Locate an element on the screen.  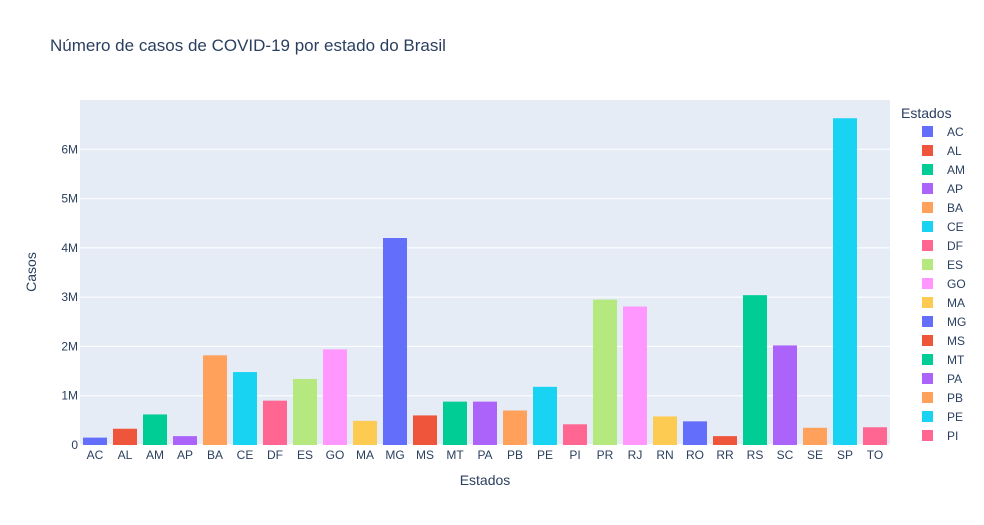
x-tick-label: MG is located at coordinates (394, 455).